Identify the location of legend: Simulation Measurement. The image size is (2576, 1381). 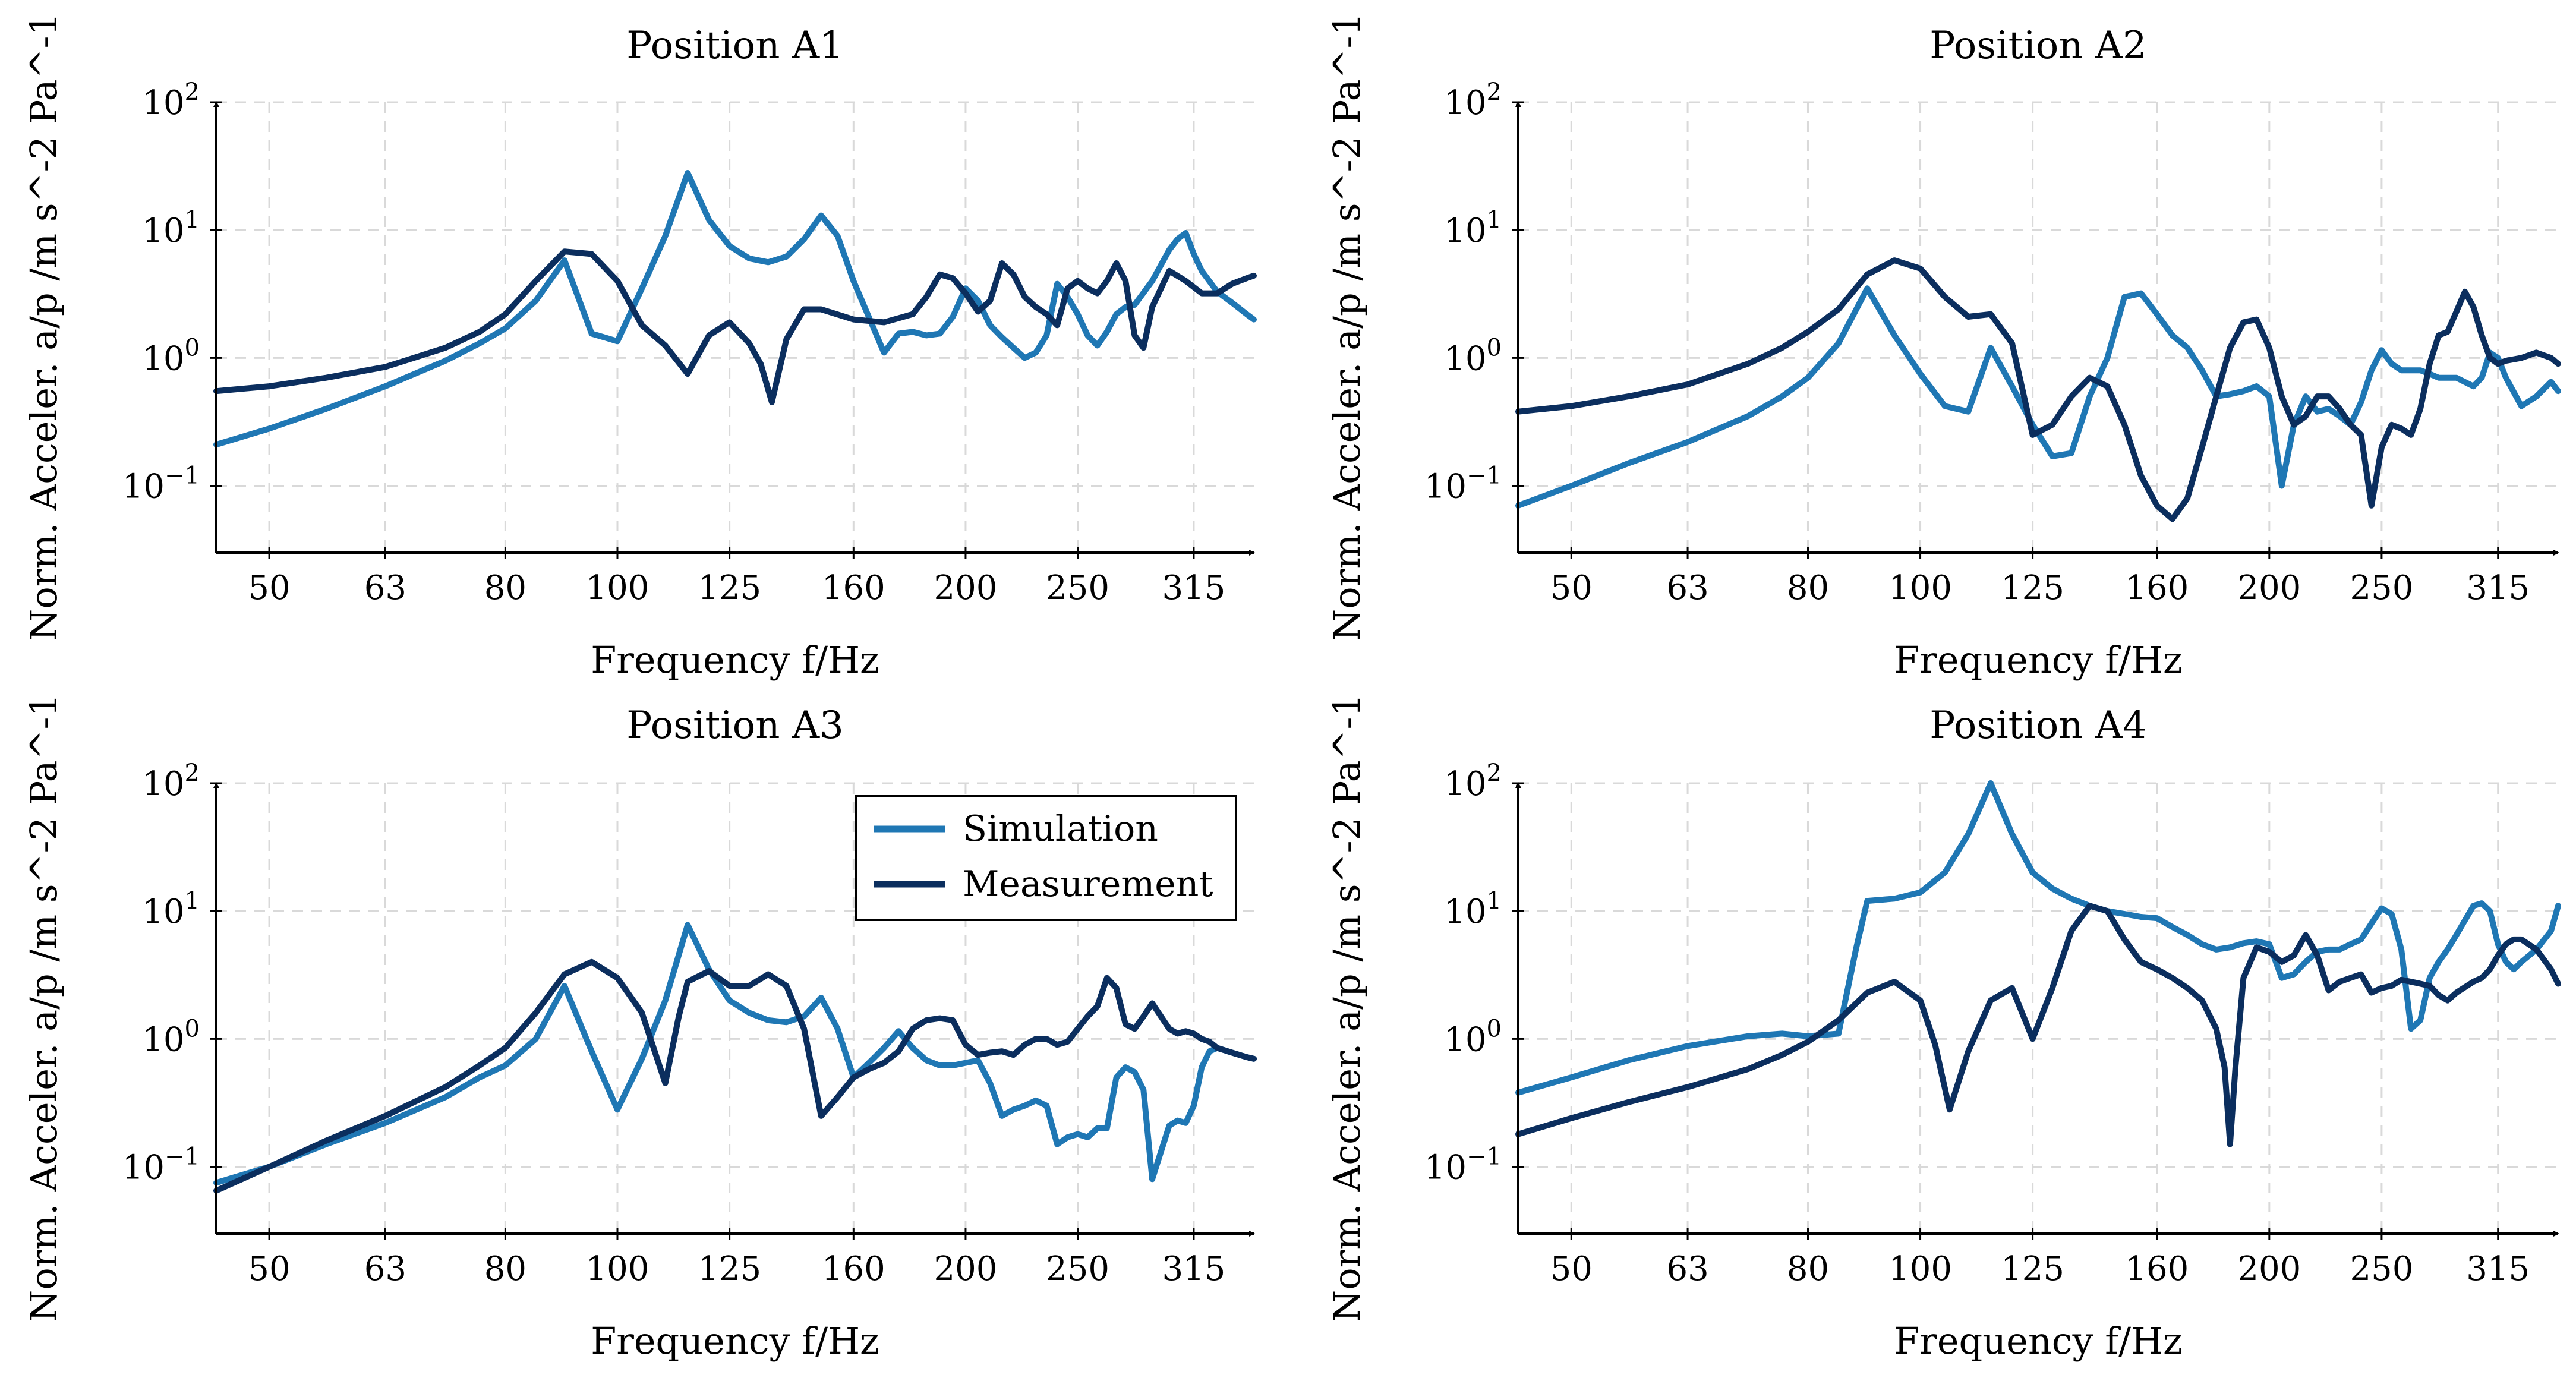
(1046, 858).